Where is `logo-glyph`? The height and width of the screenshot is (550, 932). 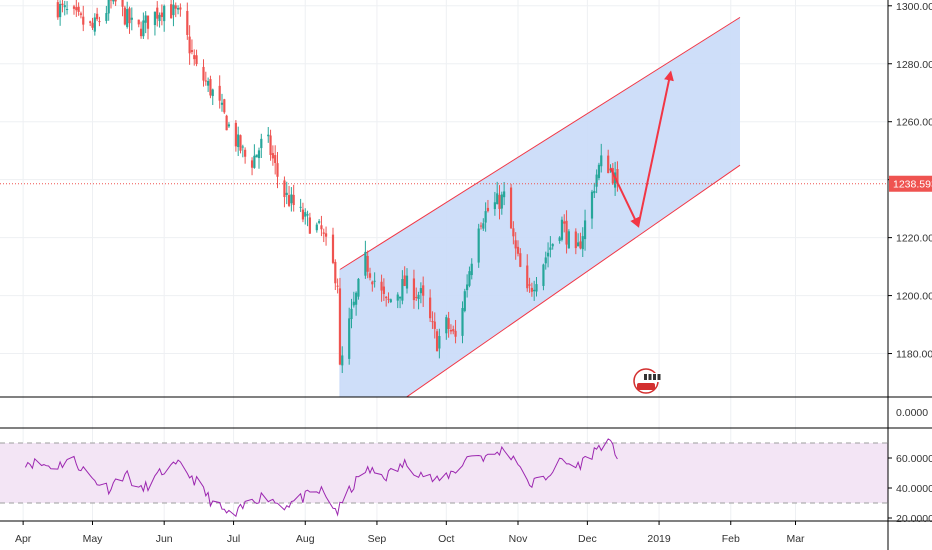
logo-glyph is located at coordinates (645, 377).